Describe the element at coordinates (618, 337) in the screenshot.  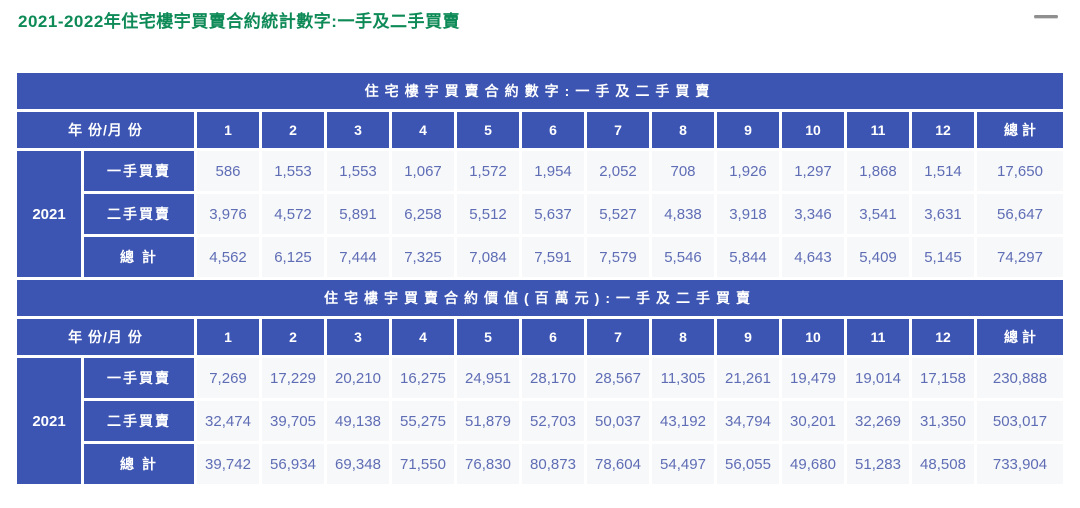
I see `column-header-month: 7` at that location.